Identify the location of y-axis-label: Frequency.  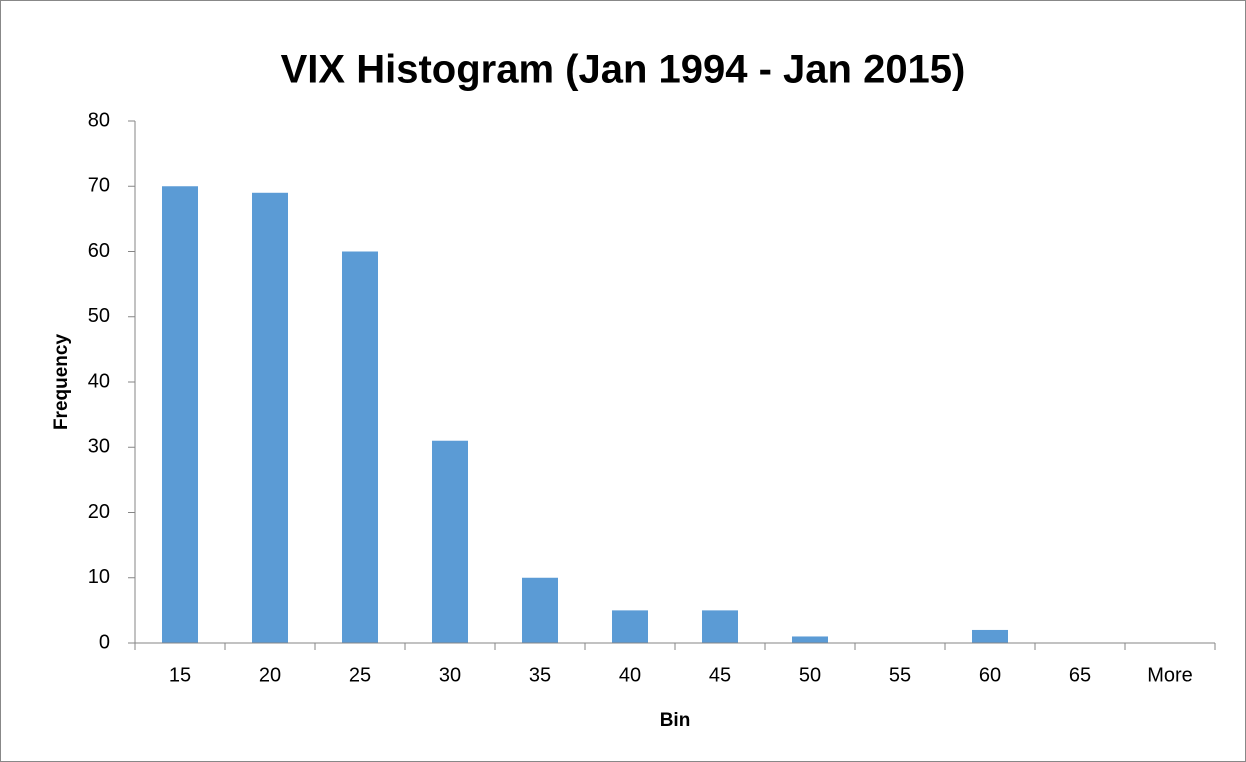
(61, 382).